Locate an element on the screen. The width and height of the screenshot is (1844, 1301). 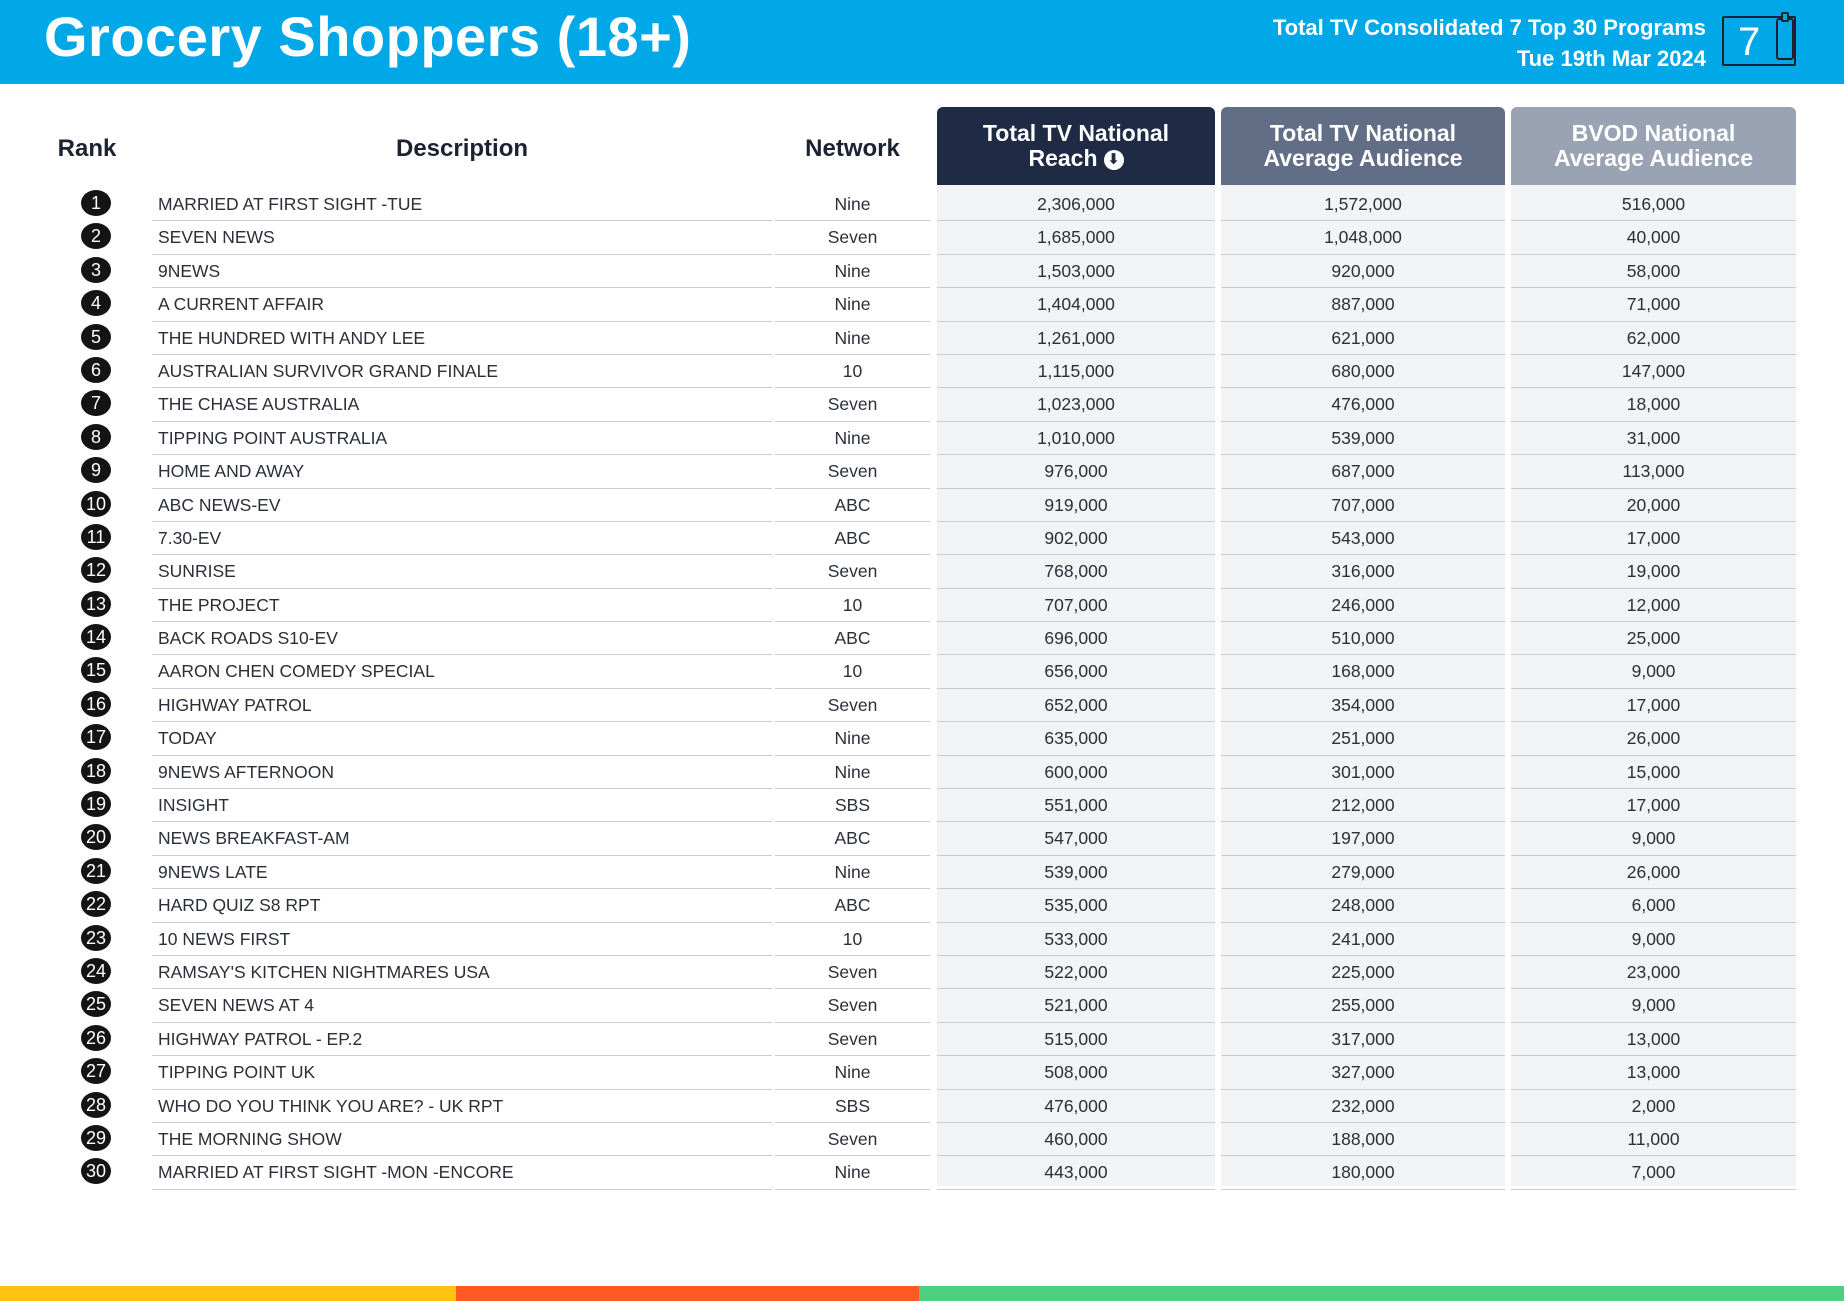
bvod-audience-cell: 13,000 is located at coordinates (1653, 1040).